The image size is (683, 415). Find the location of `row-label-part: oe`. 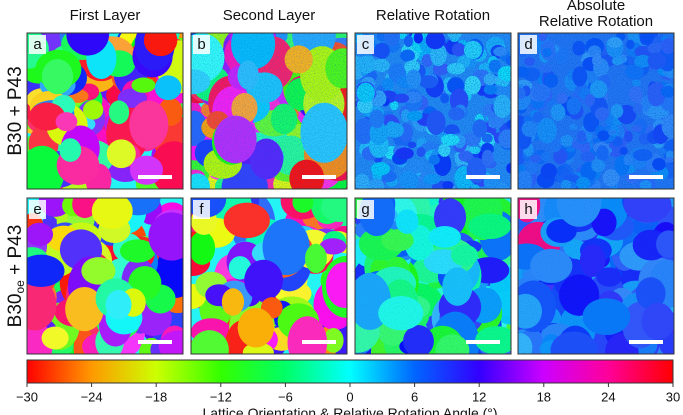

row-label-part: oe is located at coordinates (20, 287).